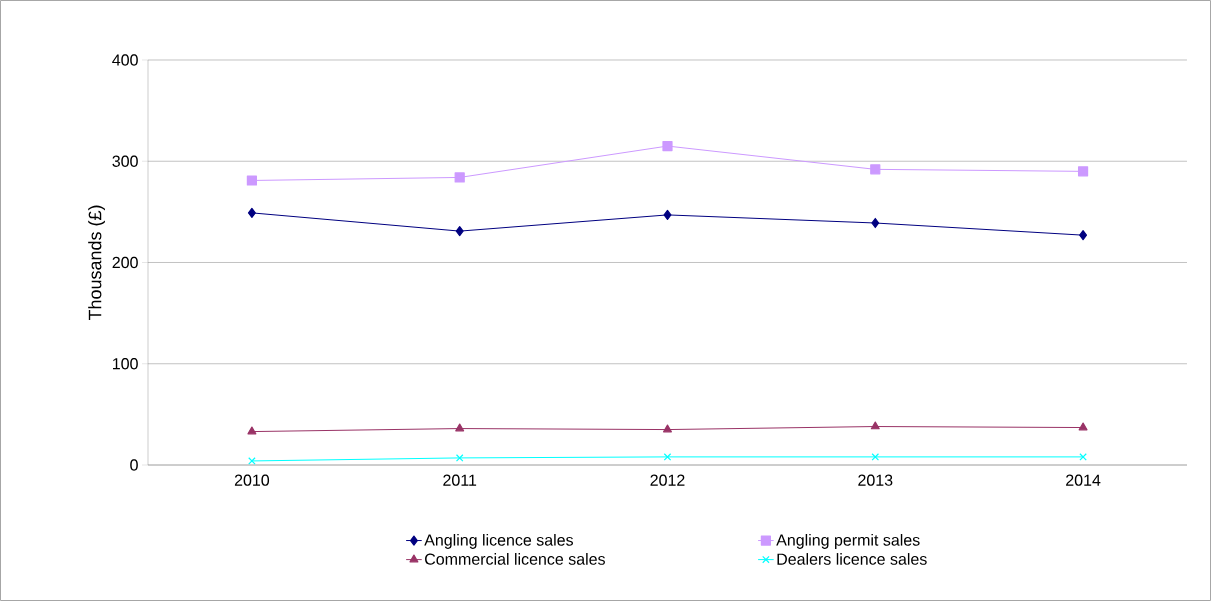 The image size is (1211, 601). What do you see at coordinates (125, 161) in the screenshot?
I see `y-tick-label: 300` at bounding box center [125, 161].